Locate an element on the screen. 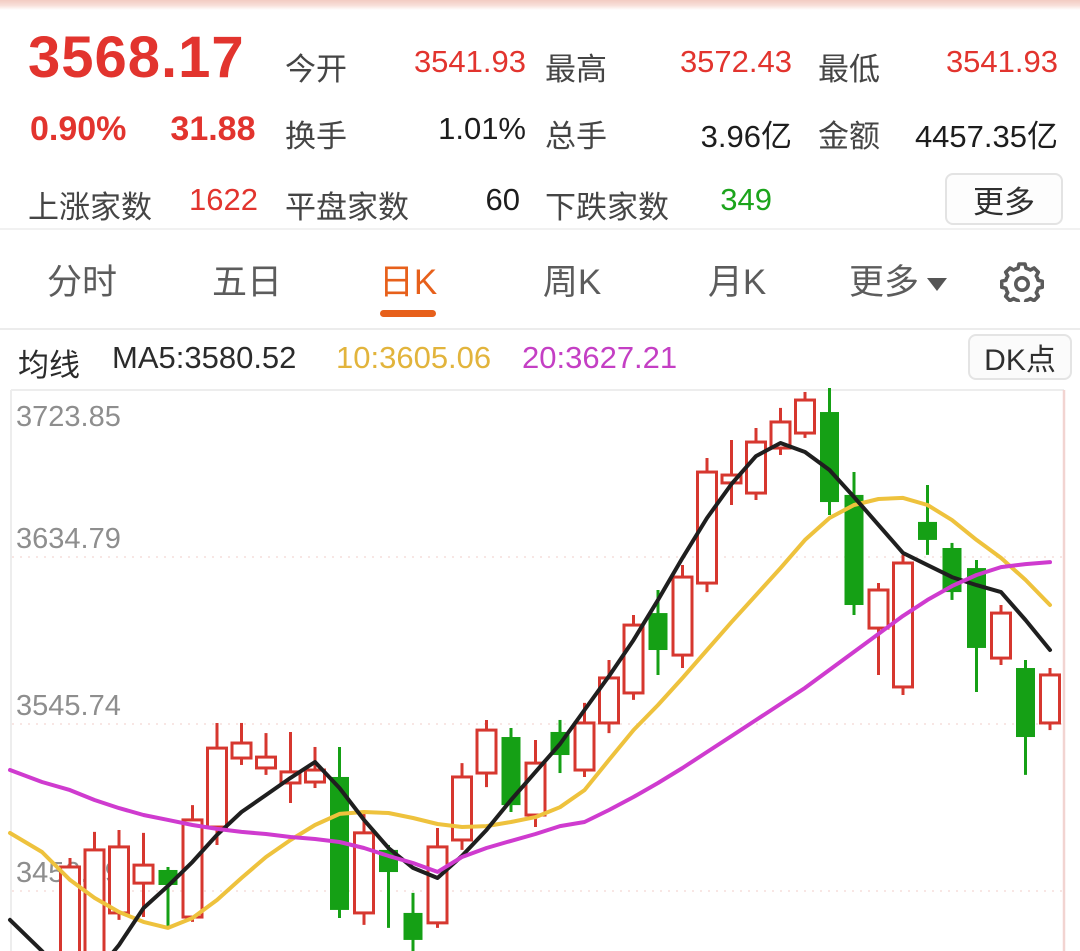 The height and width of the screenshot is (951, 1080). ma-legend-bar: 均线 MA5:3580.52 10:3605.06 20:3627.21 DK点 is located at coordinates (540, 359).